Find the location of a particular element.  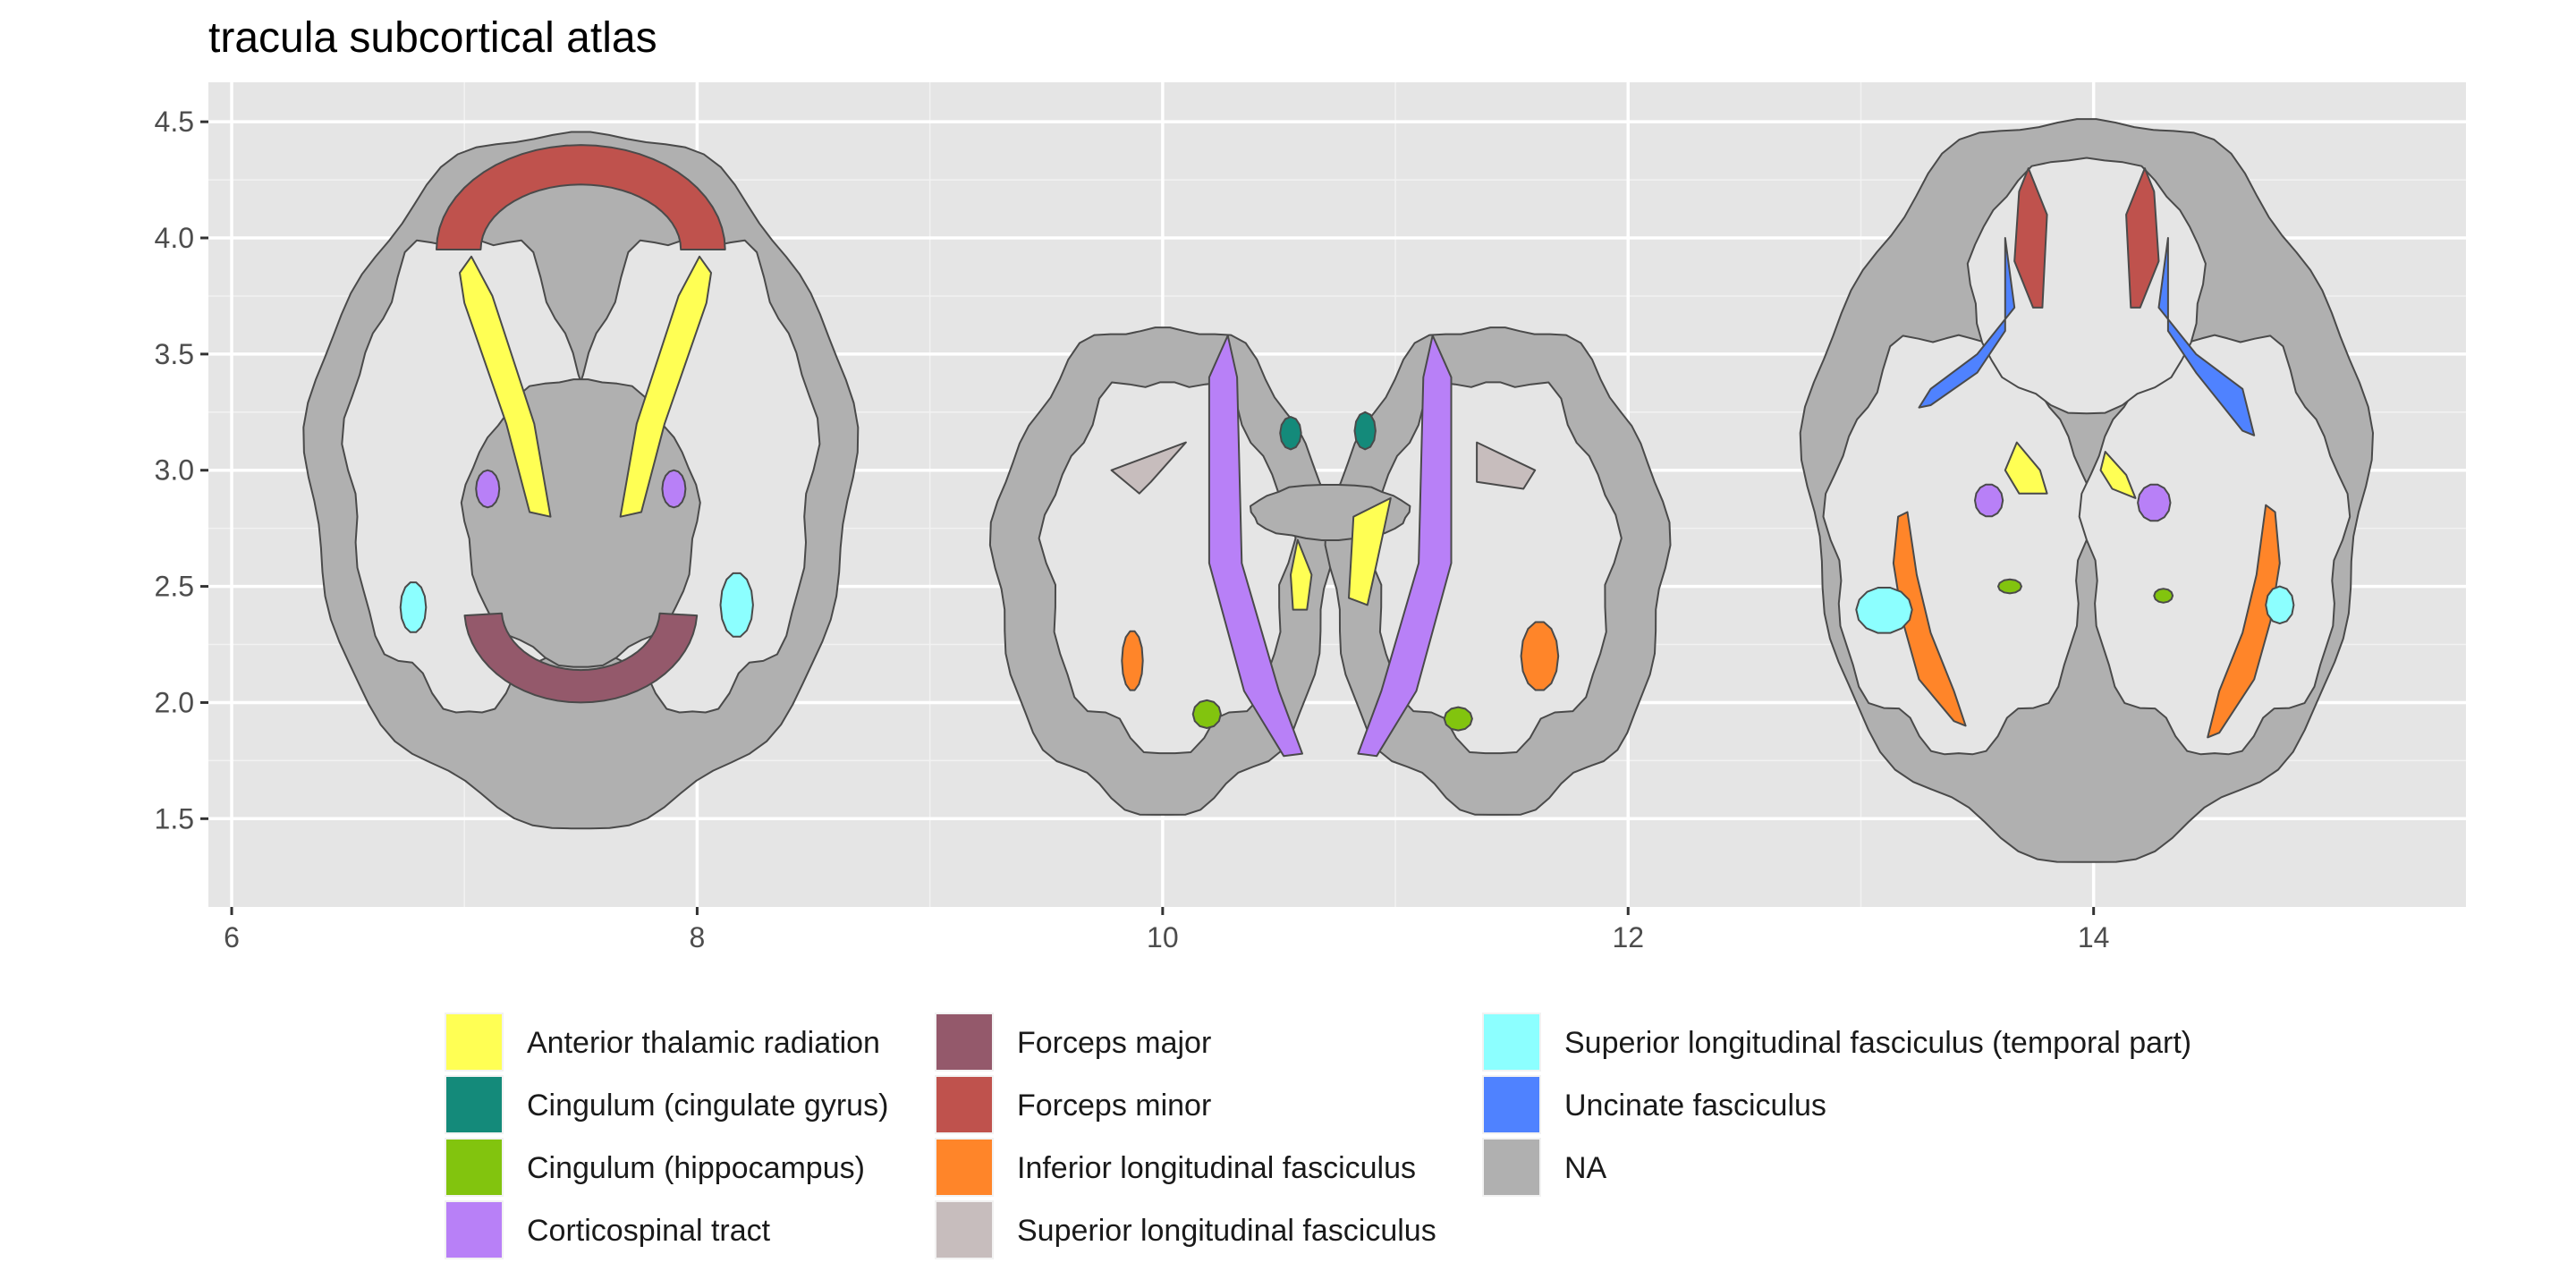

legend-label: Forceps minor is located at coordinates (1114, 1106).